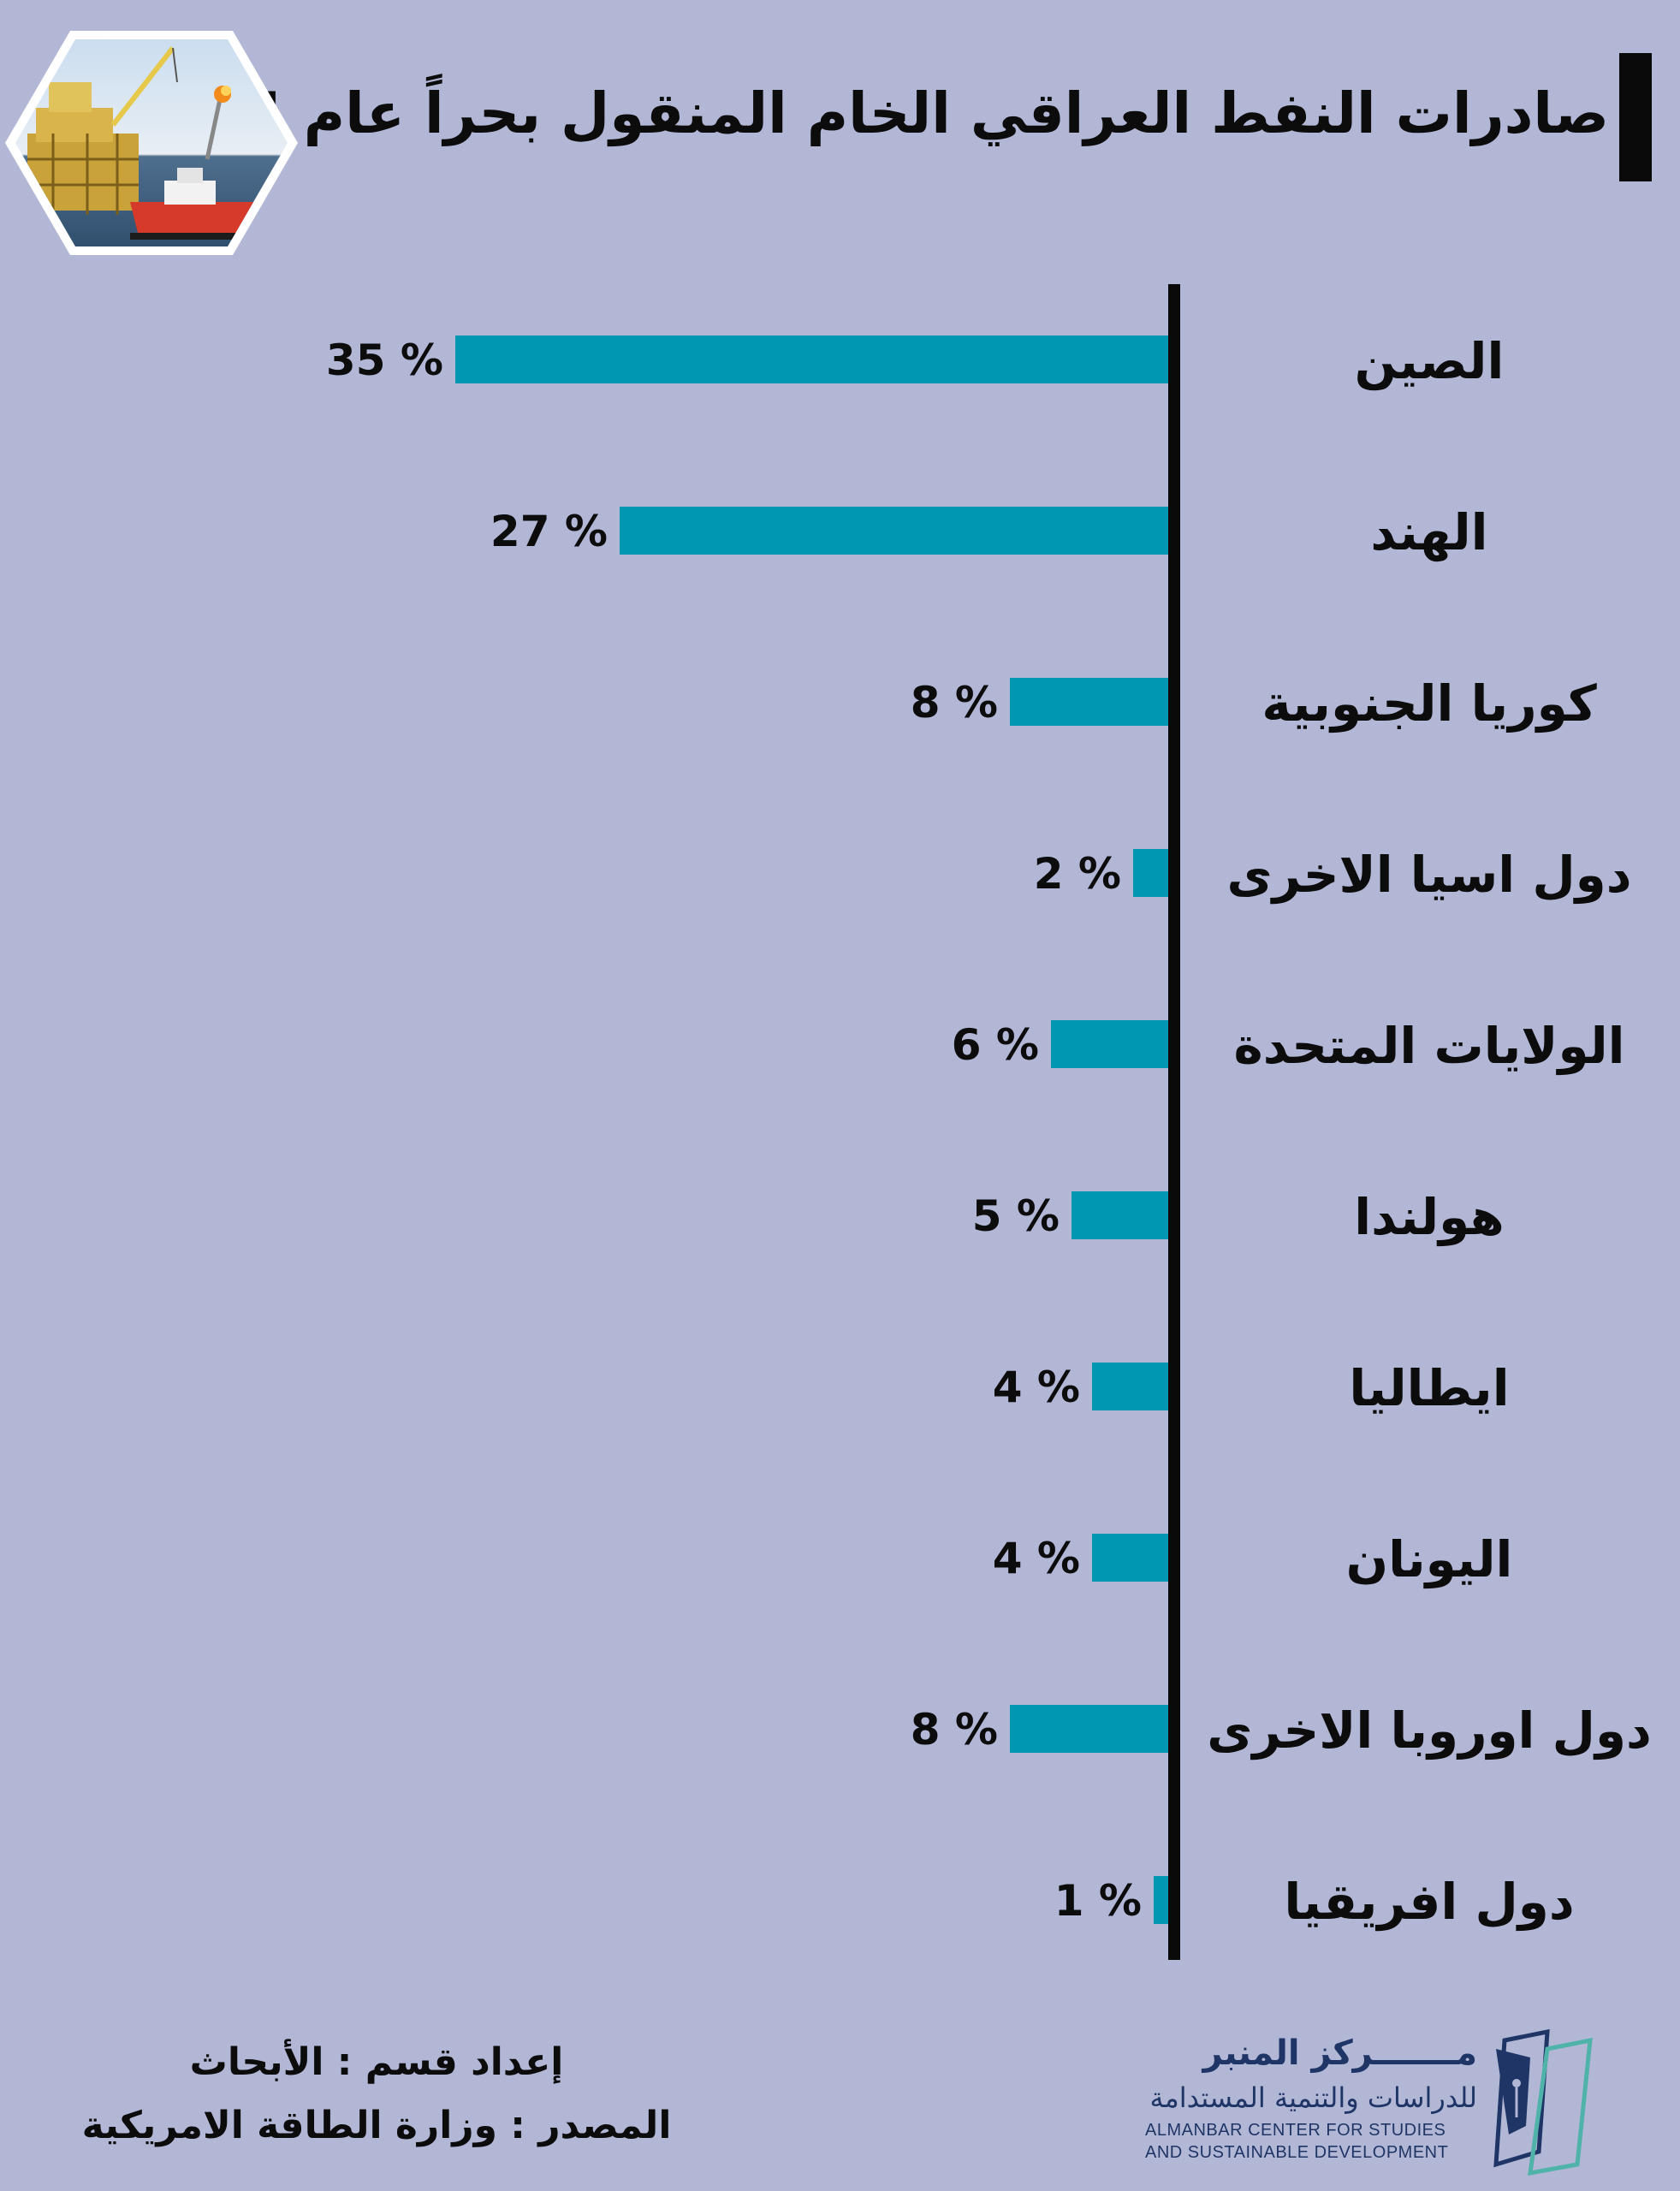 The image size is (1680, 2191). Describe the element at coordinates (1339, 2053) in the screenshot. I see `logo-name: مـــــــركز المنبر` at that location.